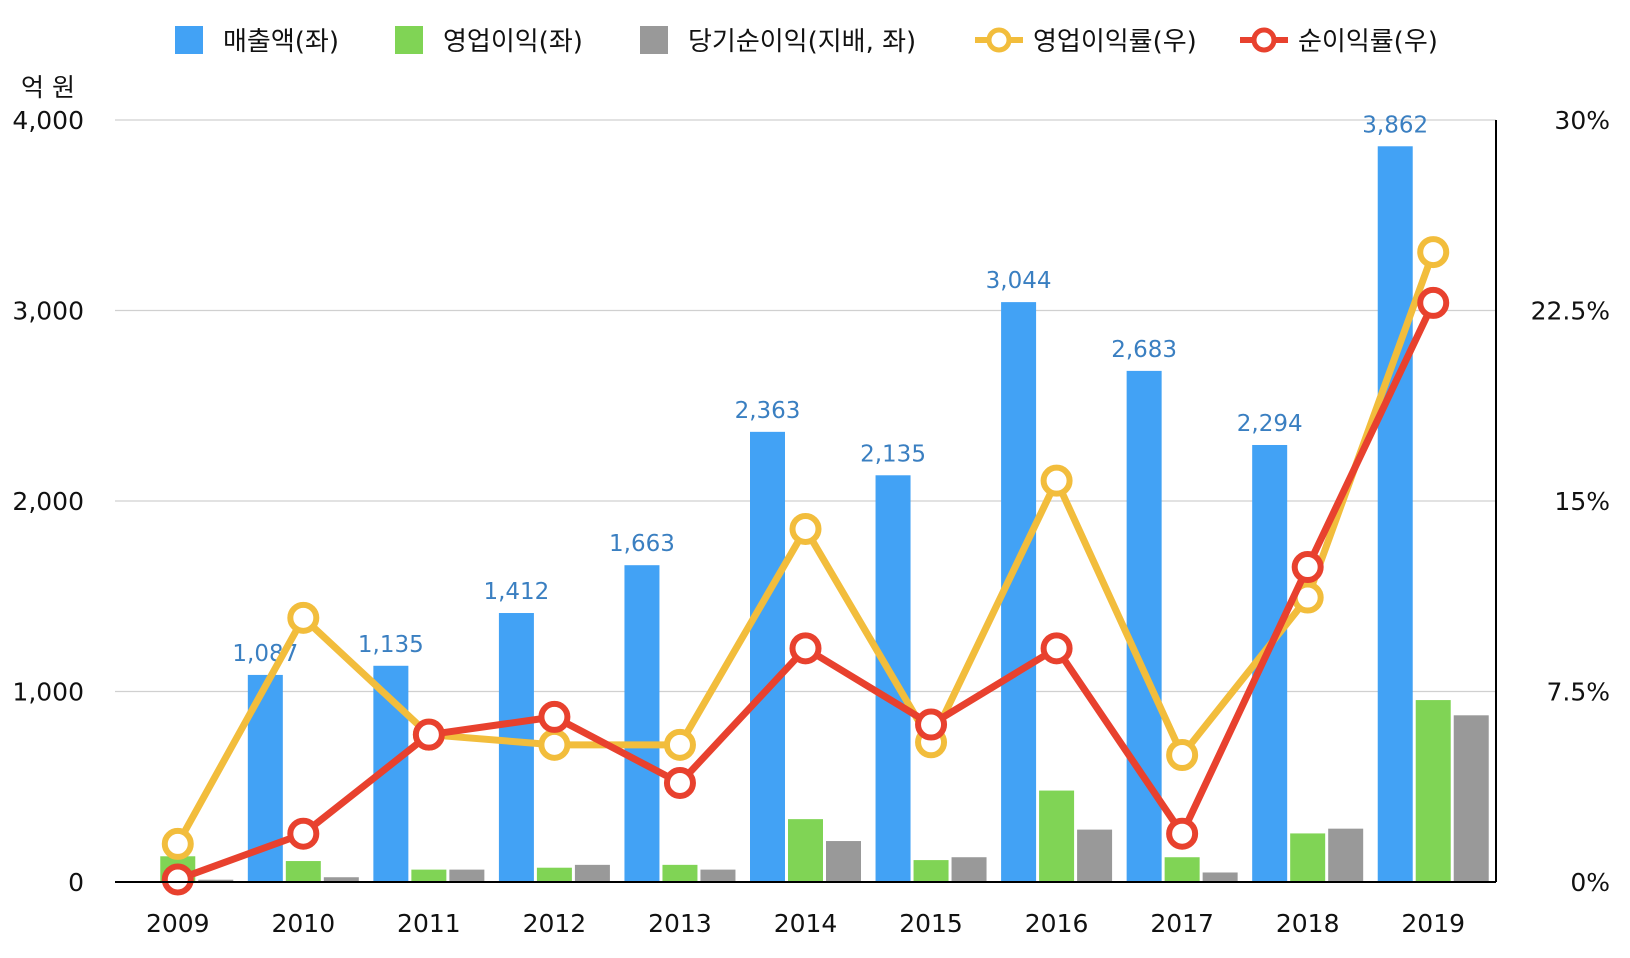 Image resolution: width=1630 pixels, height=958 pixels. I want to click on bar-매출액(좌)-2013, so click(642, 723).